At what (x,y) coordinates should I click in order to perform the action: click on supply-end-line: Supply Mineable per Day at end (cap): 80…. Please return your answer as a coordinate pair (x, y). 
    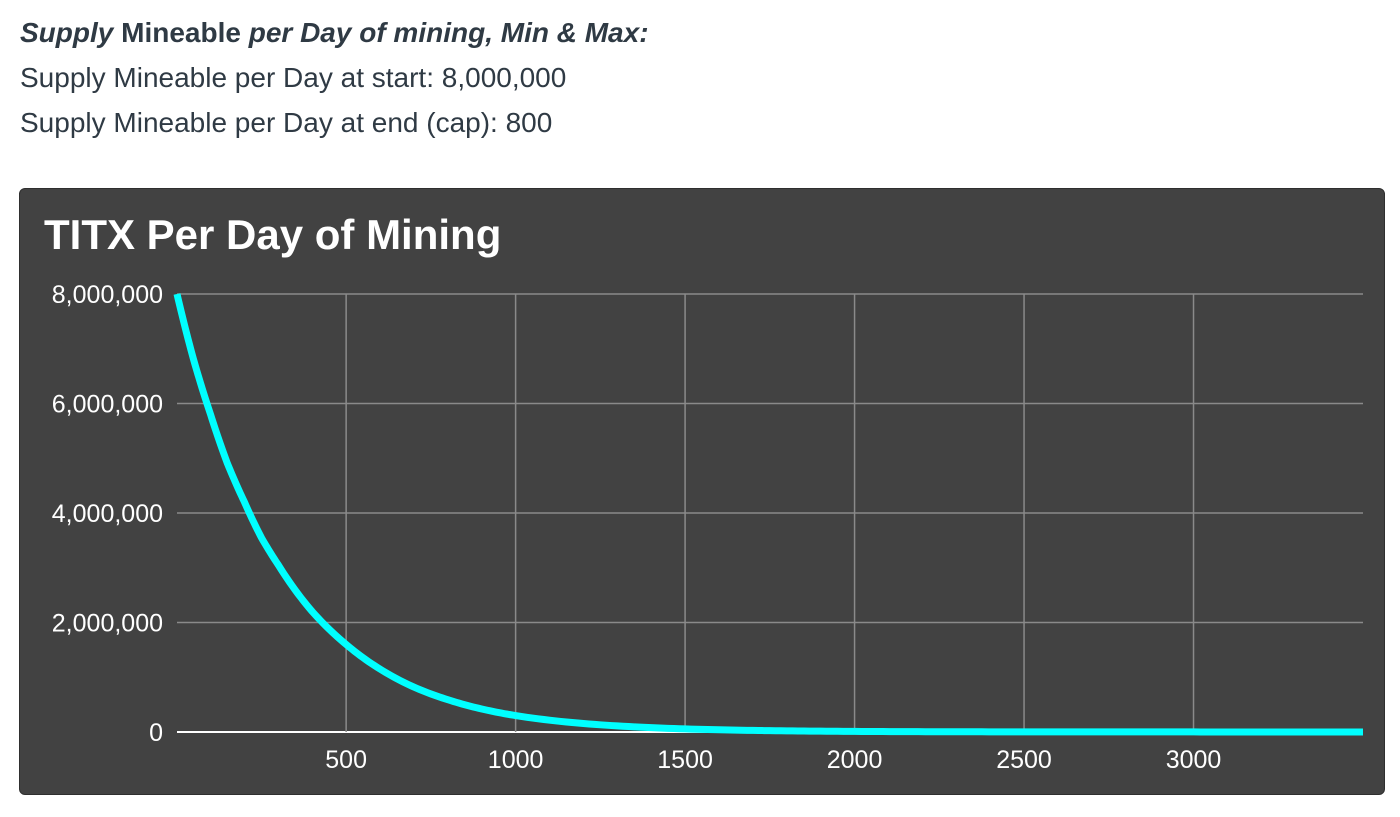
    Looking at the image, I should click on (286, 122).